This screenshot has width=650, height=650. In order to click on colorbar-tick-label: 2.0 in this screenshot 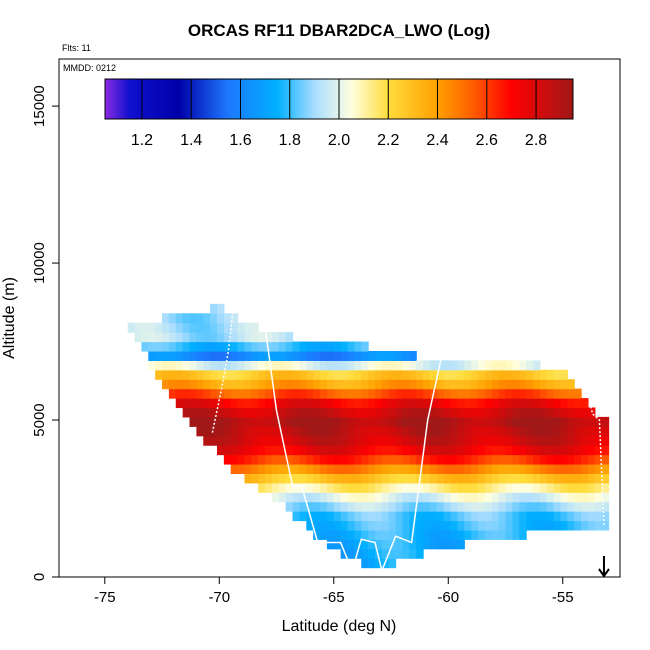, I will do `click(339, 140)`.